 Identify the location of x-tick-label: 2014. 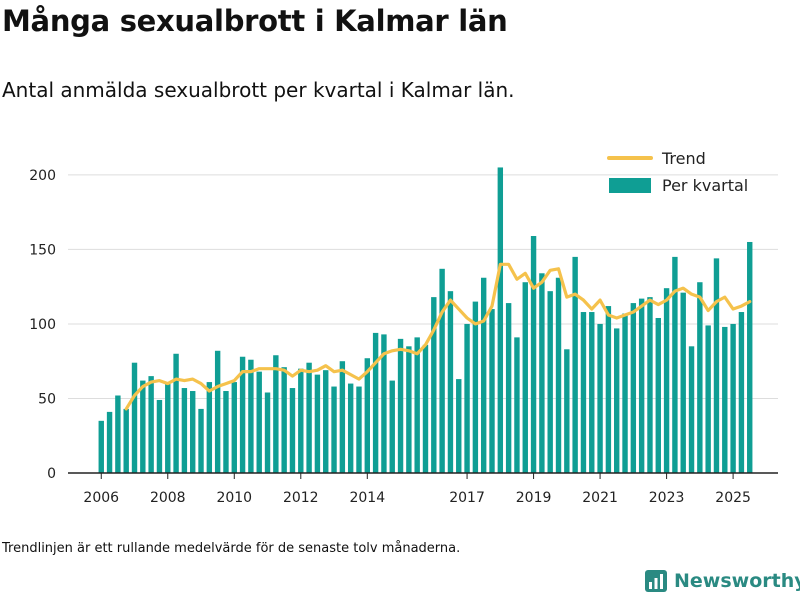
(367, 498).